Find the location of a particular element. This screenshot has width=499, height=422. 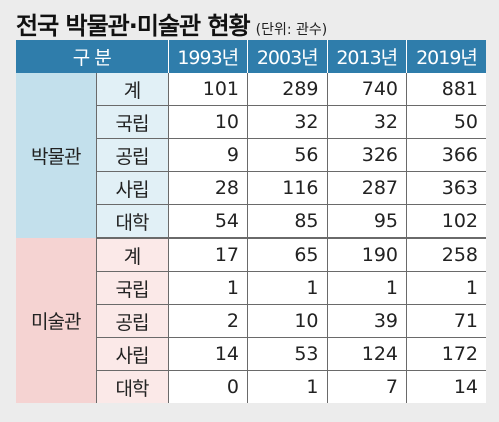

cell-value: 0 is located at coordinates (207, 386).